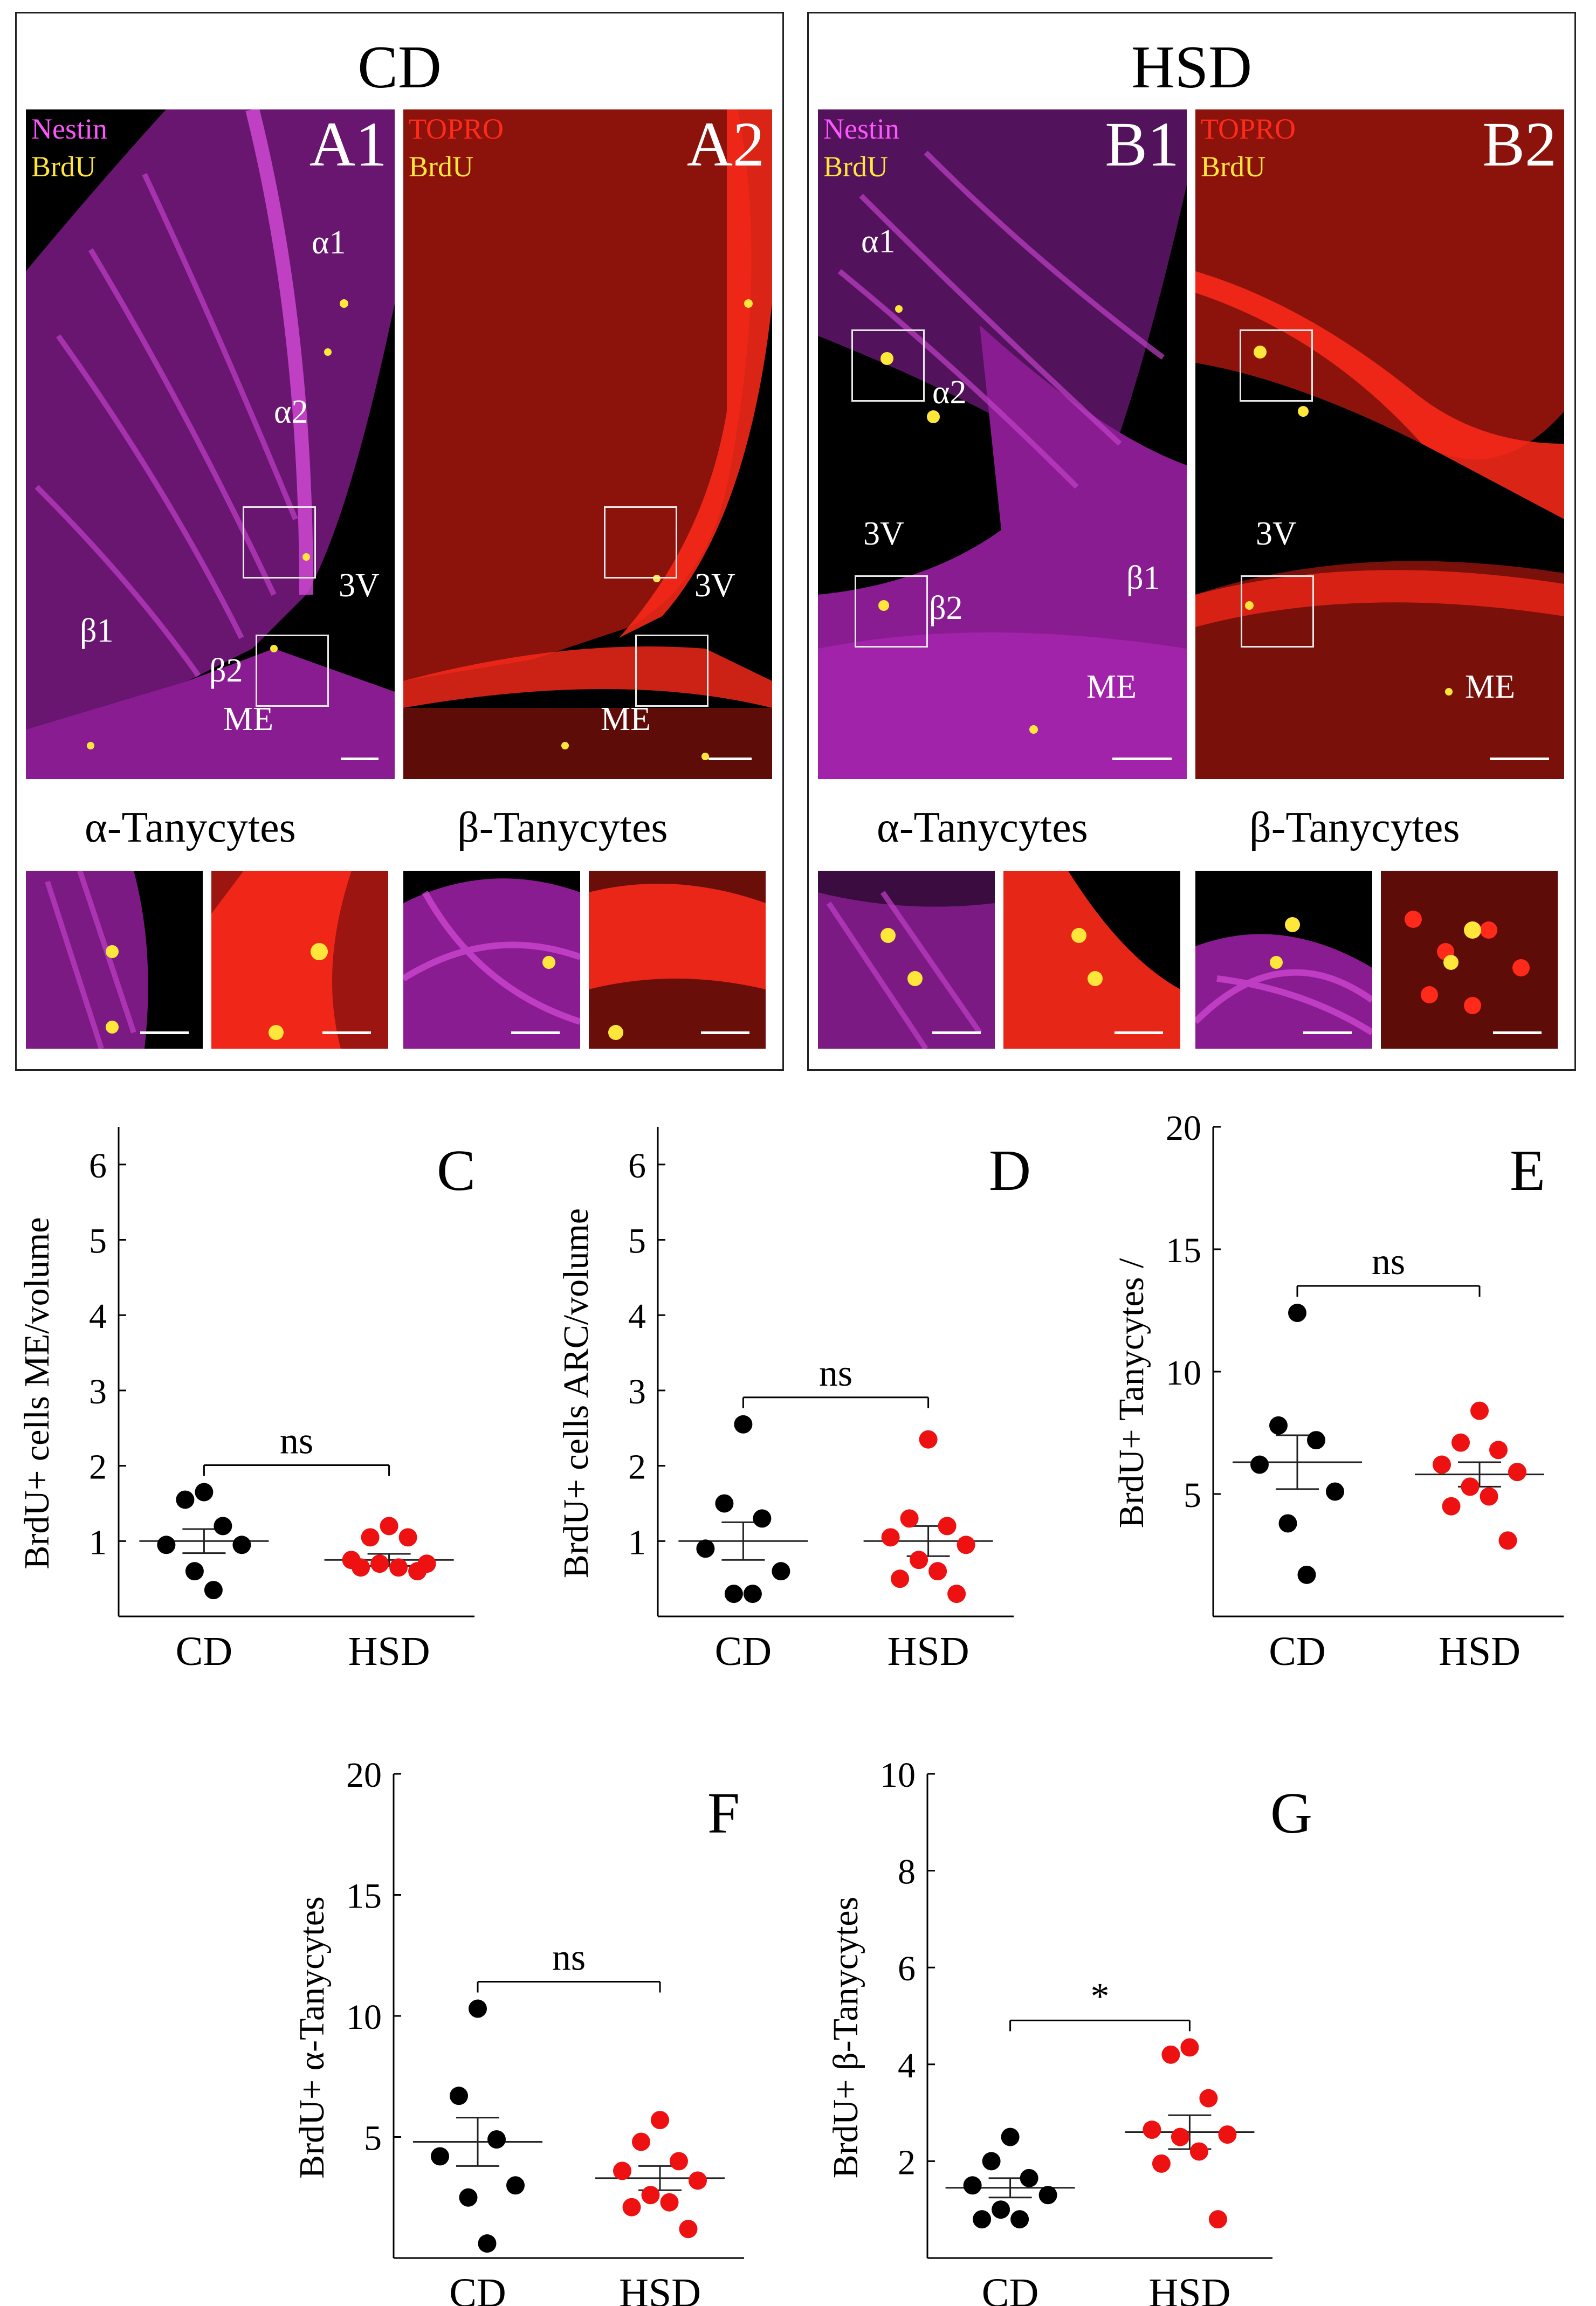 Image resolution: width=1596 pixels, height=2306 pixels. What do you see at coordinates (640, 542) in the screenshot?
I see `a2-alpha-inset-box` at bounding box center [640, 542].